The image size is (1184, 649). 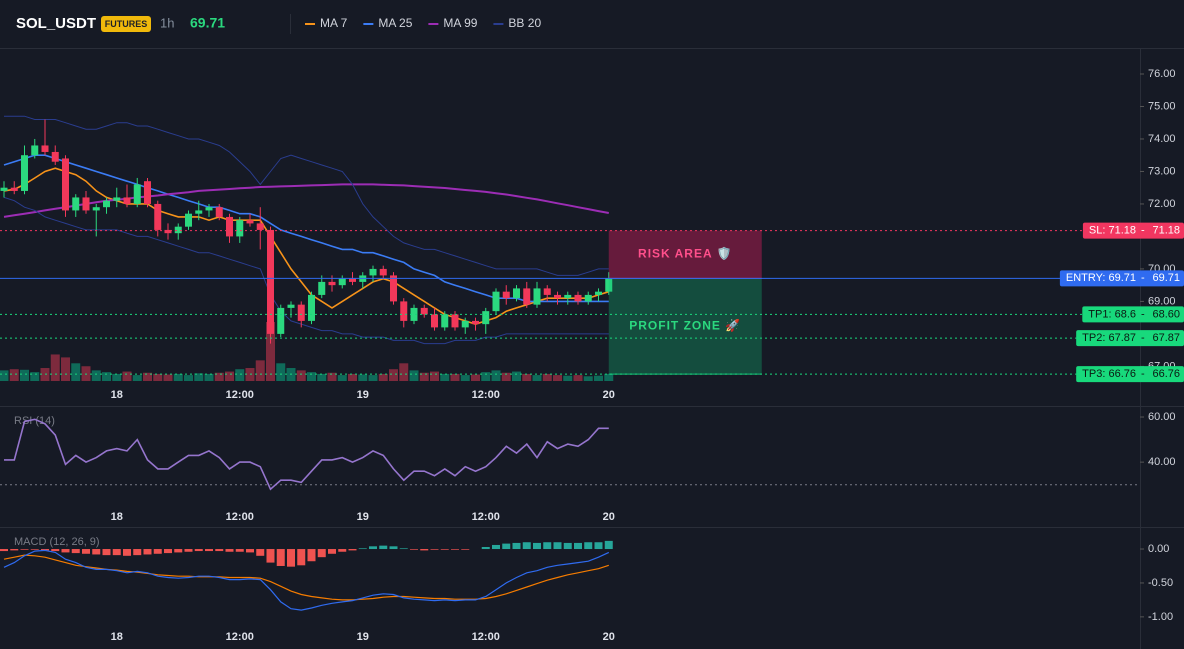 I want to click on price-tag-name: TP2: 67.87, so click(x=1109, y=338).